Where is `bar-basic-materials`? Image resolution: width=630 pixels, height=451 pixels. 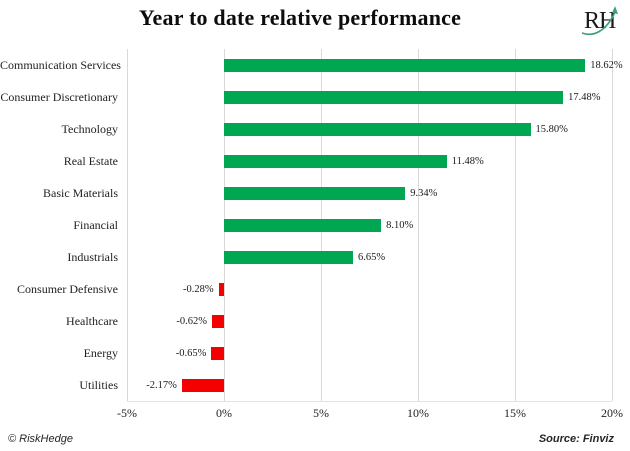 bar-basic-materials is located at coordinates (315, 193).